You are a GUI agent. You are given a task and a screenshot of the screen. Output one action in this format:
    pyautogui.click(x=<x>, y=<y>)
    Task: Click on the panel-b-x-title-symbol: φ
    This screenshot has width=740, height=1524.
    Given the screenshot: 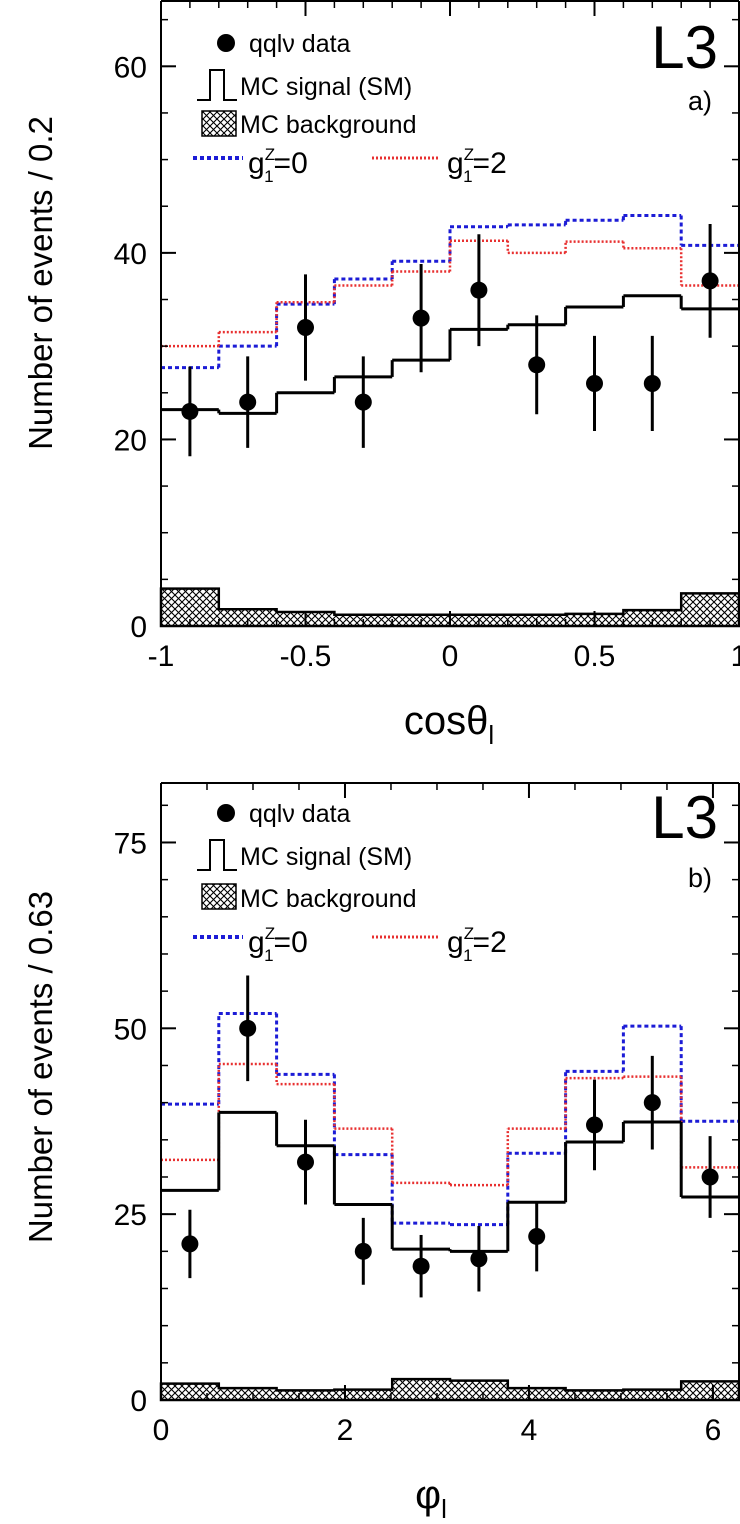 What is the action you would take?
    pyautogui.click(x=428, y=1495)
    